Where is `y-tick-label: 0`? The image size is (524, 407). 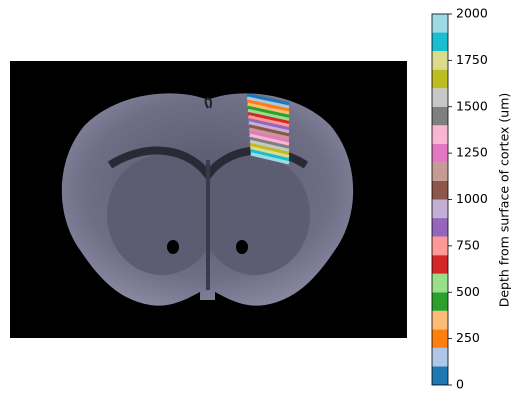 y-tick-label: 0 is located at coordinates (460, 384).